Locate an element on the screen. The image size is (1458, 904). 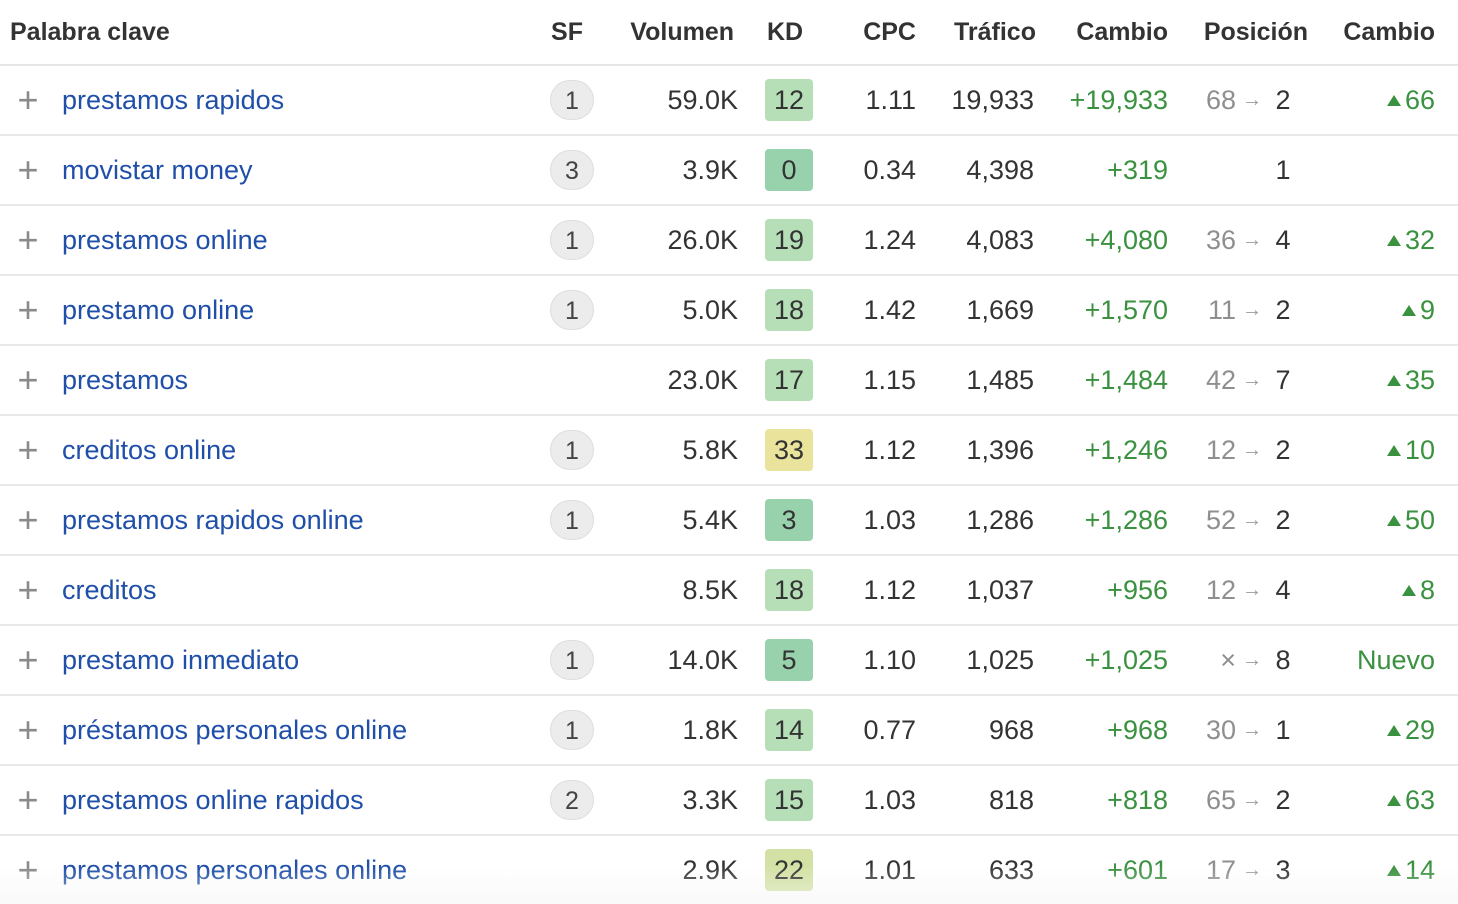
keyword-link: prestamos online rapidos is located at coordinates (213, 800).